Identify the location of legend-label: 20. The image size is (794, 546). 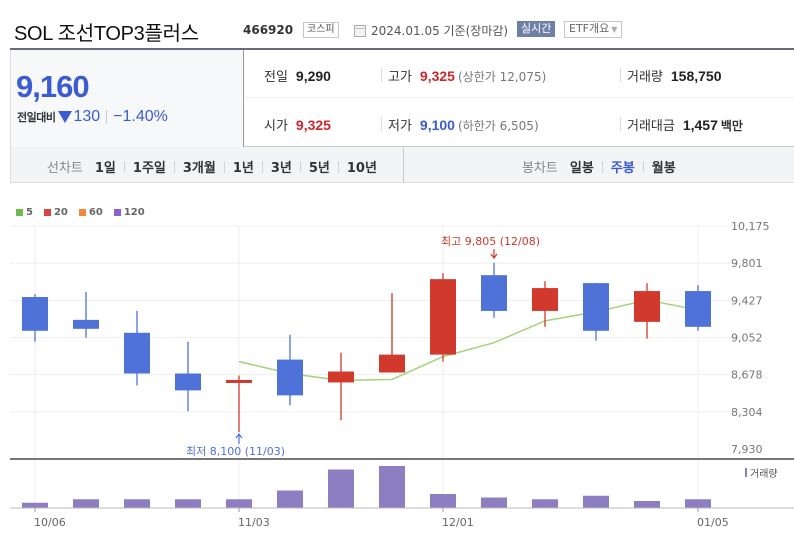
(60, 212).